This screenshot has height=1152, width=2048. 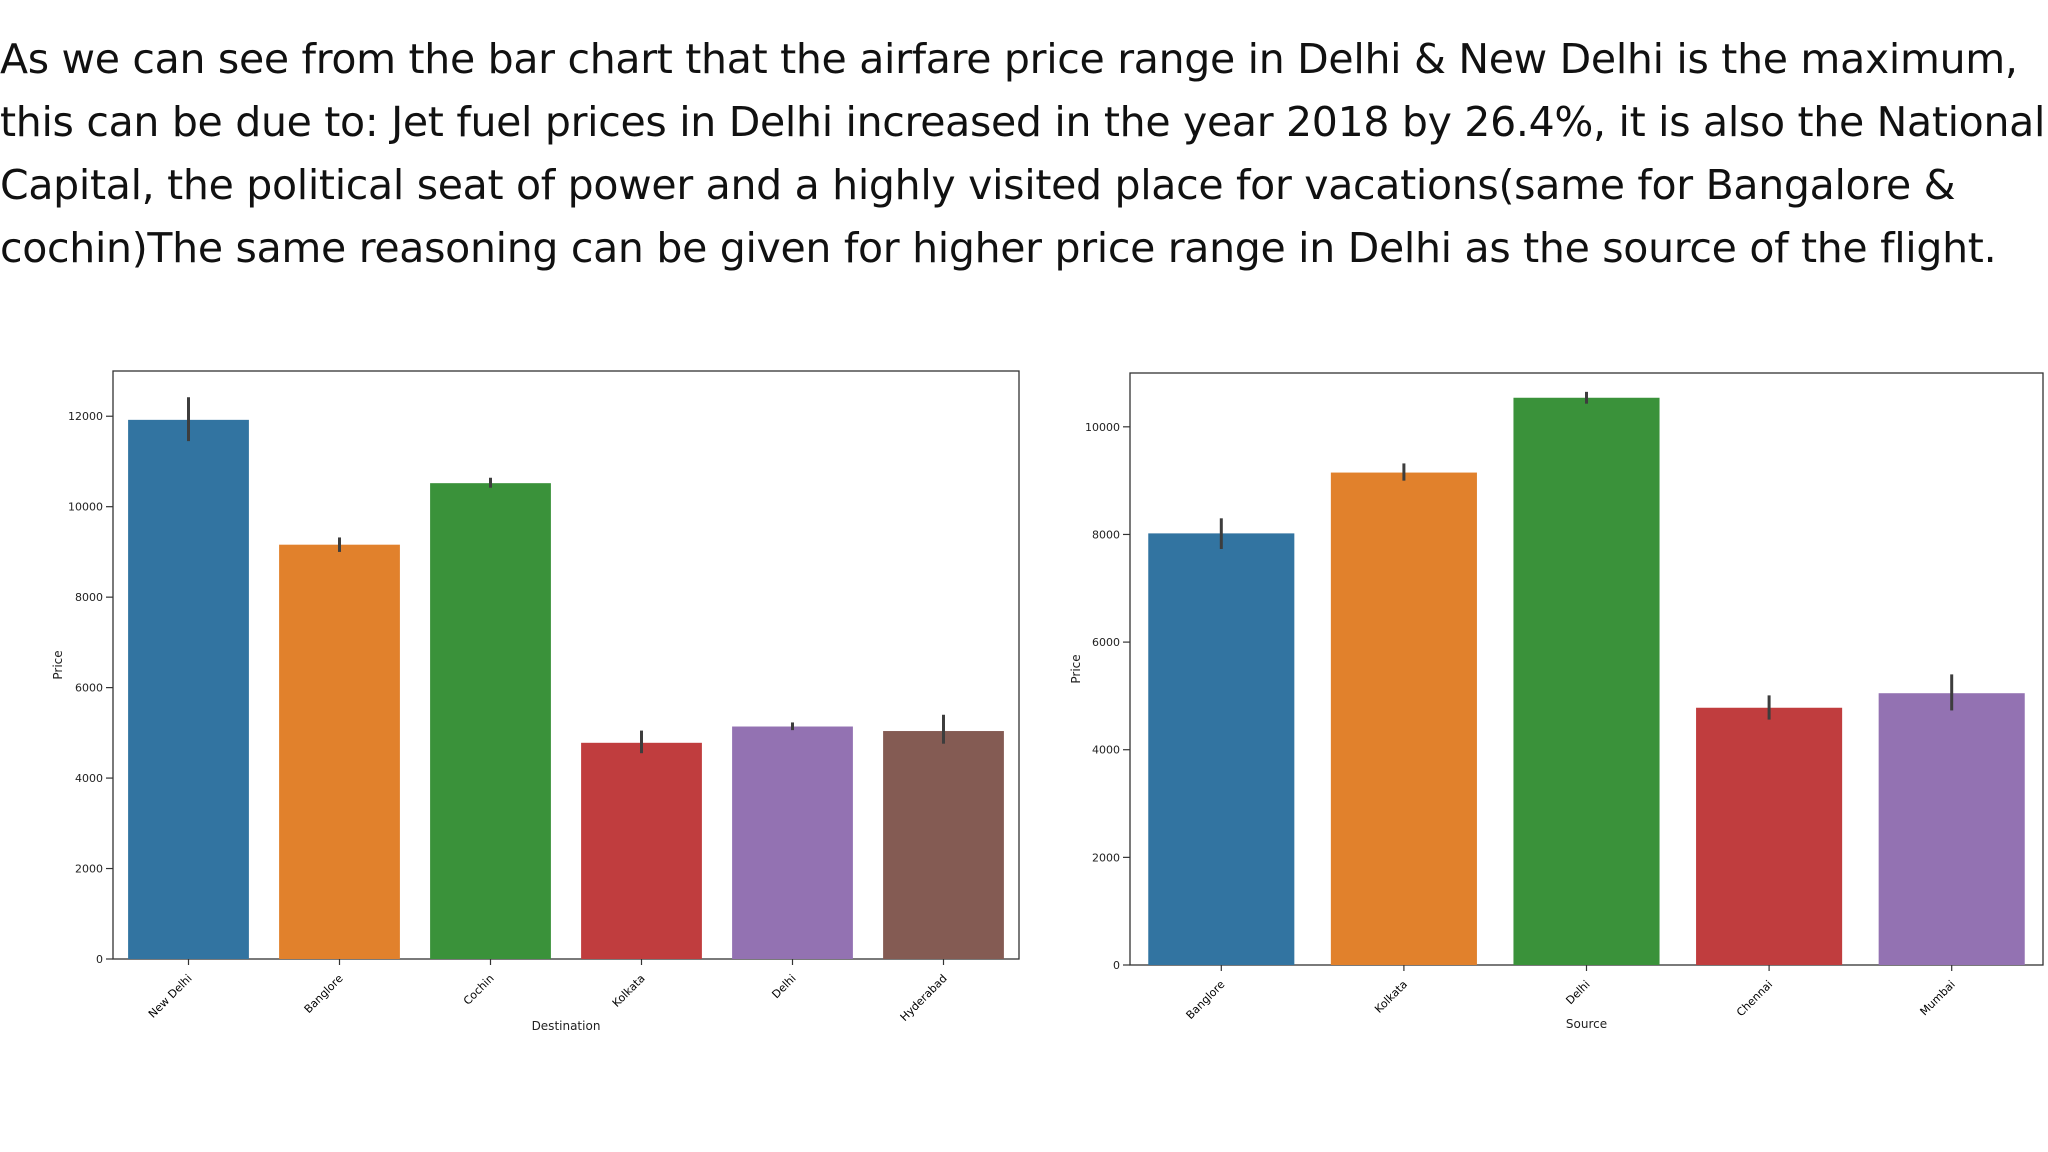 I want to click on x-tick-label: Mumbai, so click(x=1938, y=998).